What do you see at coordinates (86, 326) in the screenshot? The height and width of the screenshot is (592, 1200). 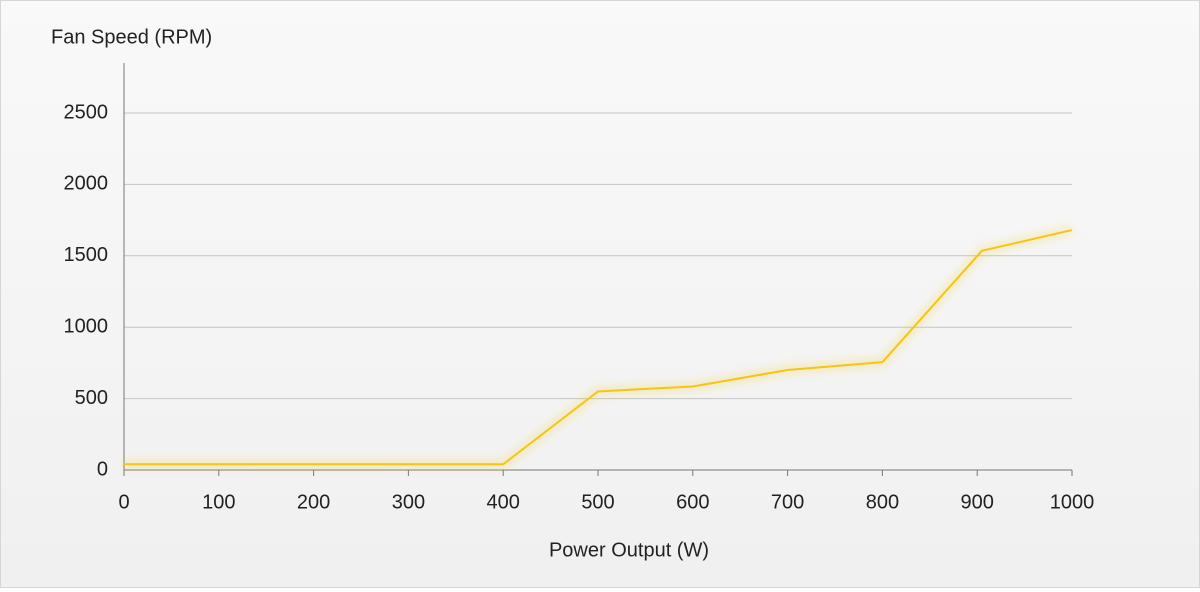 I see `y-tick-label: 1000` at bounding box center [86, 326].